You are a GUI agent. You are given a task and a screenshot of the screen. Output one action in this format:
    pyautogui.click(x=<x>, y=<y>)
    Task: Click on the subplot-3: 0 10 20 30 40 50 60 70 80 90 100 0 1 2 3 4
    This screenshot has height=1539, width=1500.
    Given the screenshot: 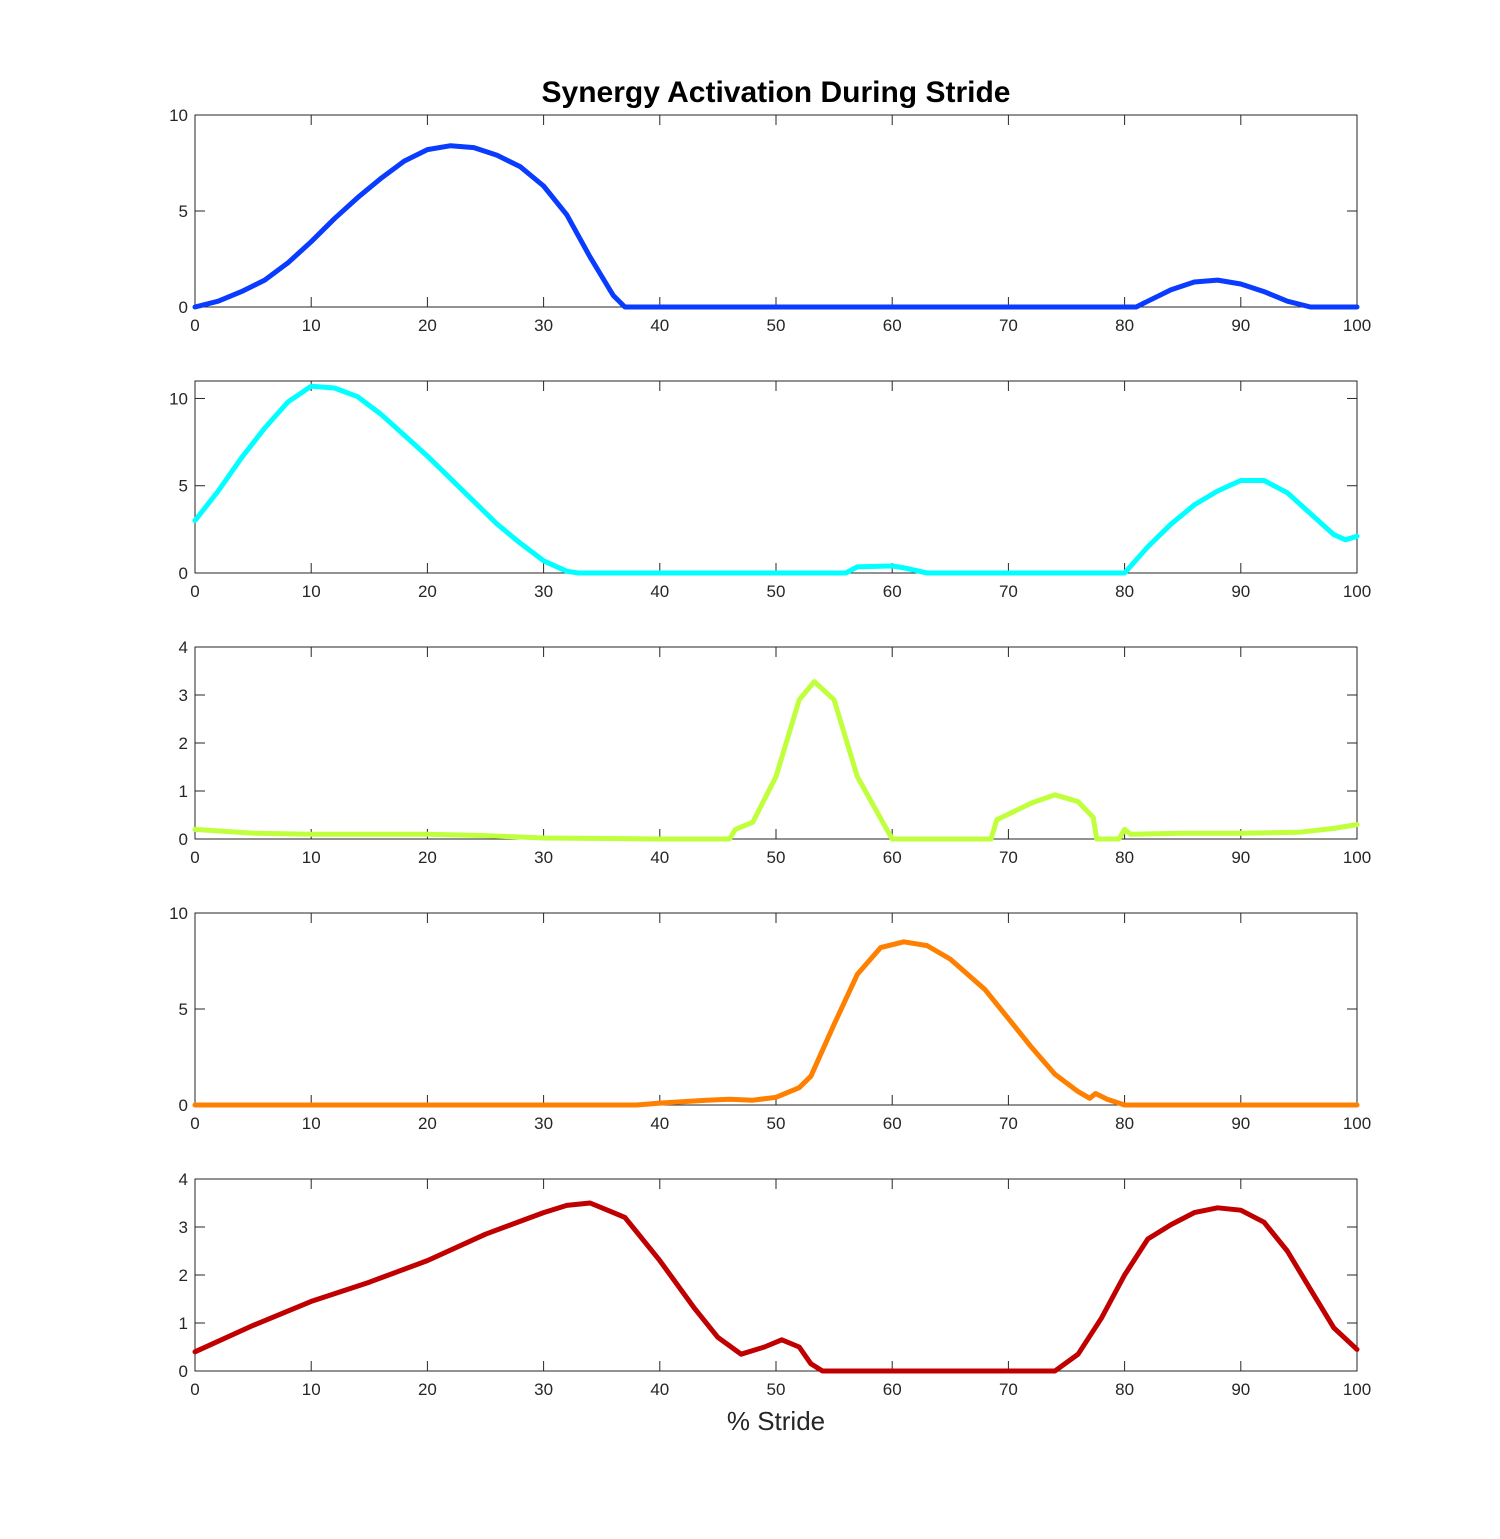 What is the action you would take?
    pyautogui.click(x=775, y=752)
    